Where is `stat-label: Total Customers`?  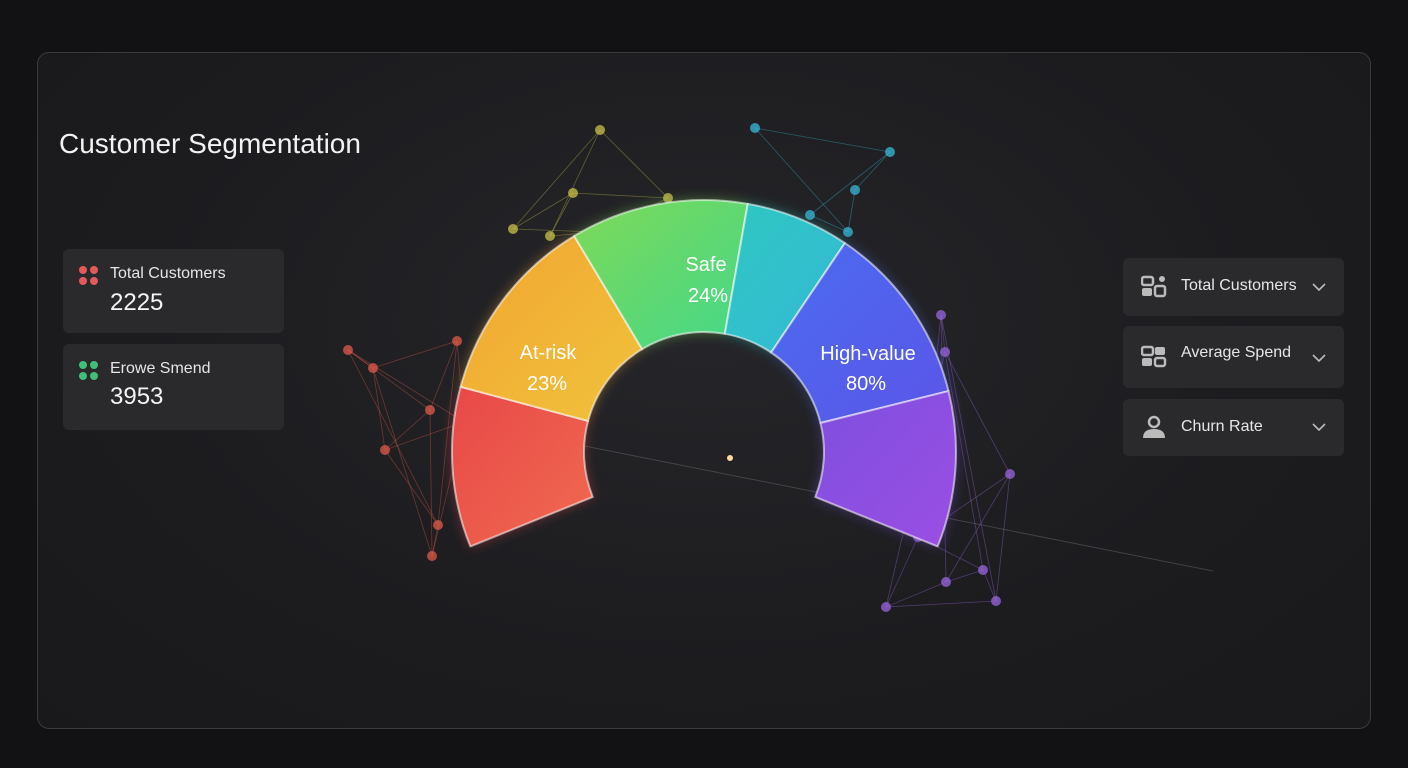
stat-label: Total Customers is located at coordinates (168, 273).